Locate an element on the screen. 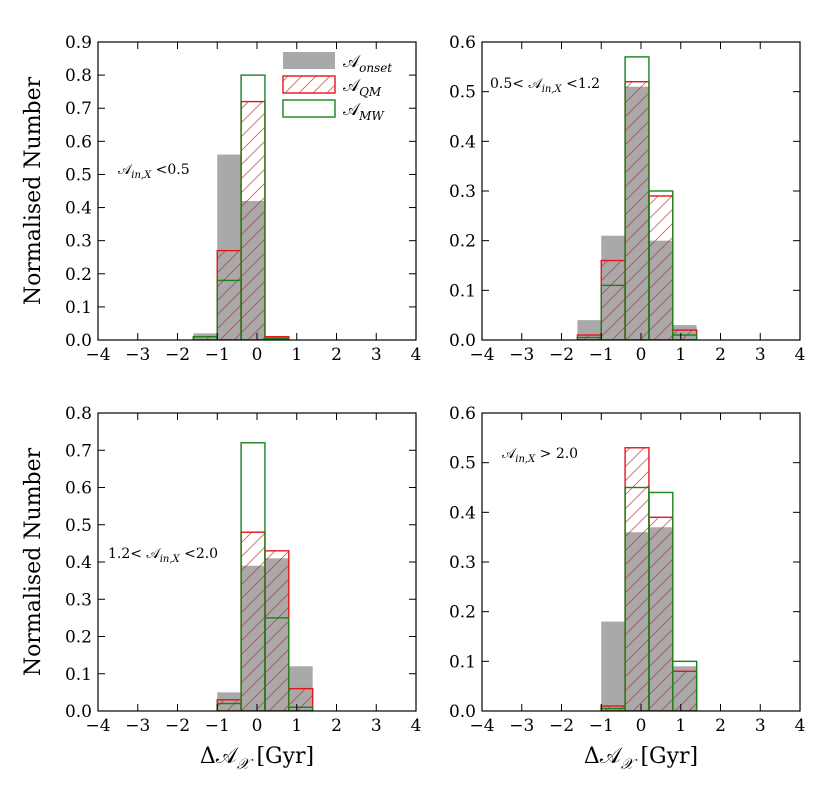 This screenshot has width=830, height=805. legend-label: 𝒜onset is located at coordinates (367, 63).